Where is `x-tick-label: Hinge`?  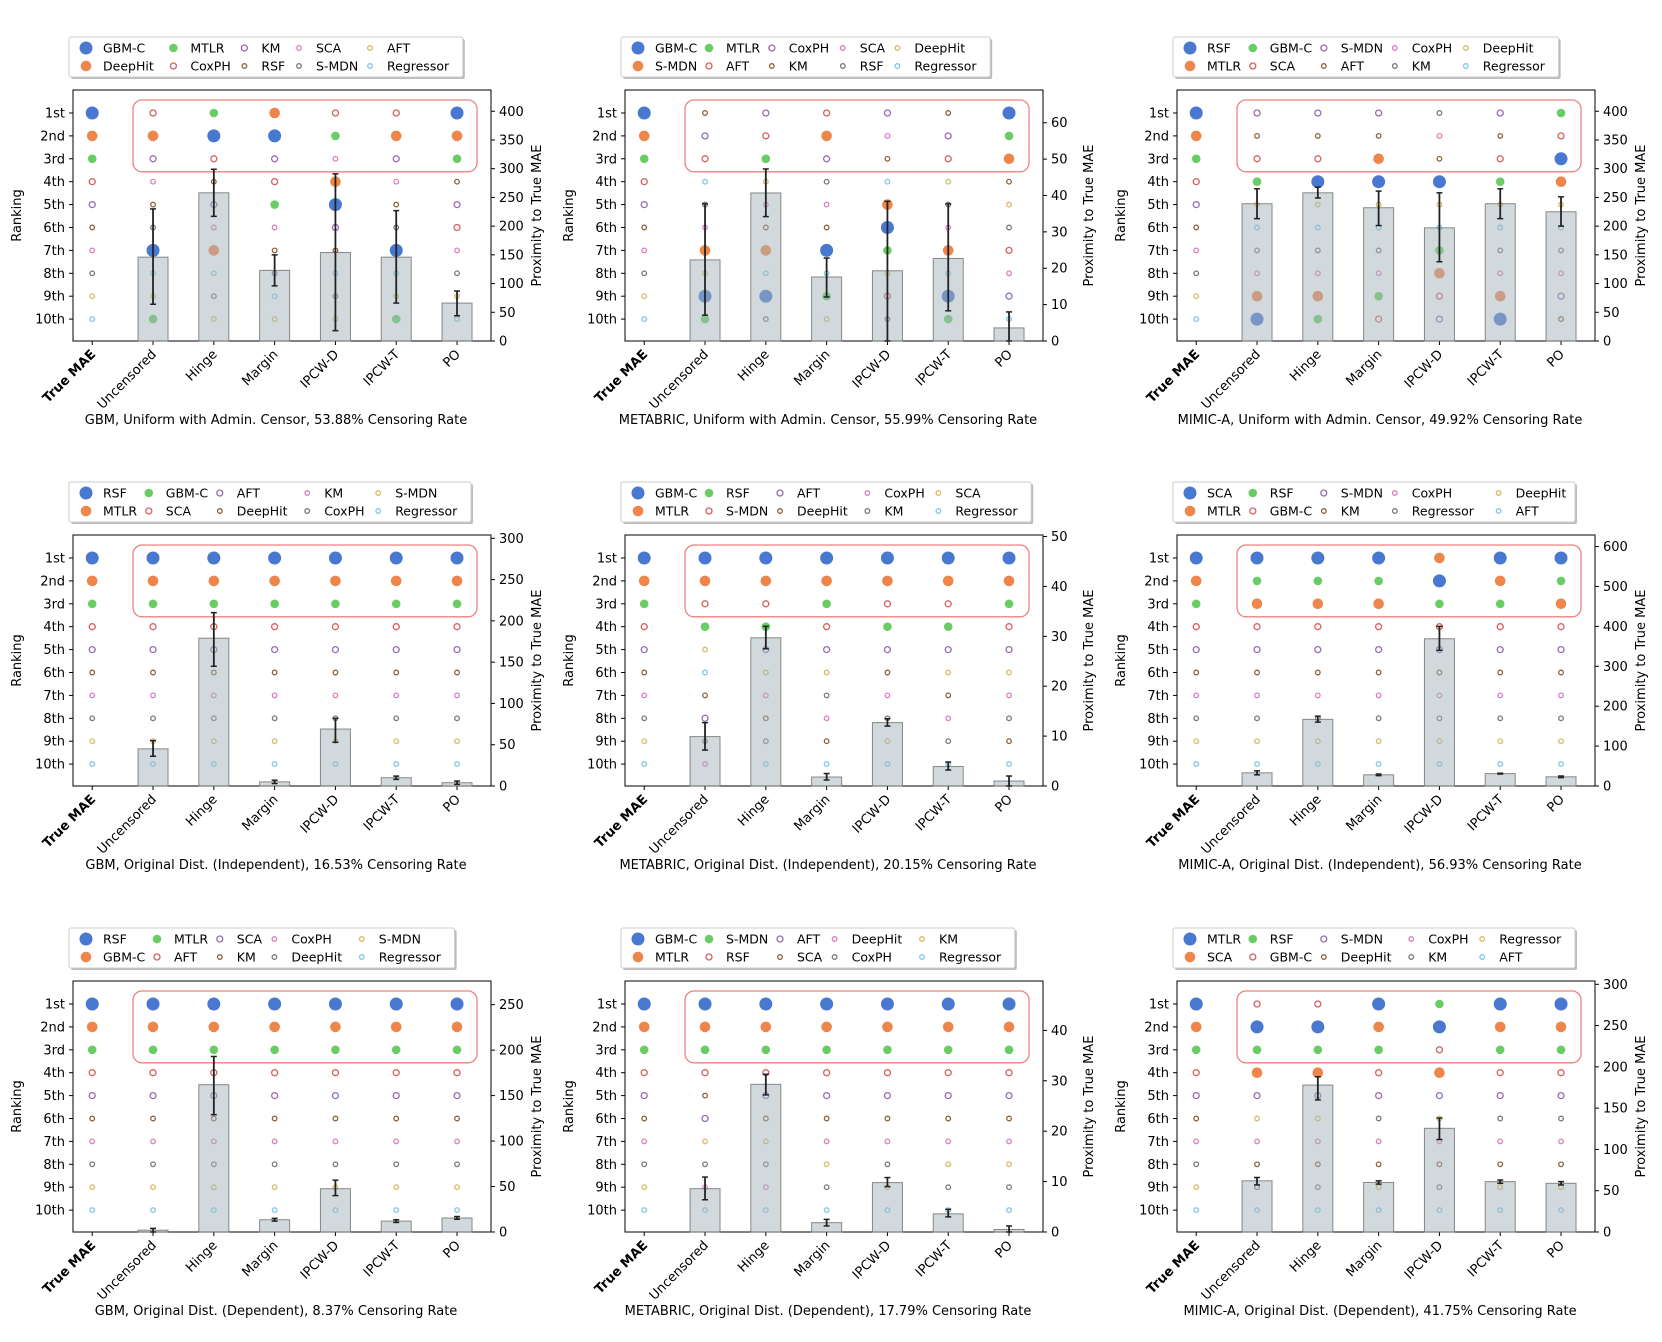
x-tick-label: Hinge is located at coordinates (1305, 365).